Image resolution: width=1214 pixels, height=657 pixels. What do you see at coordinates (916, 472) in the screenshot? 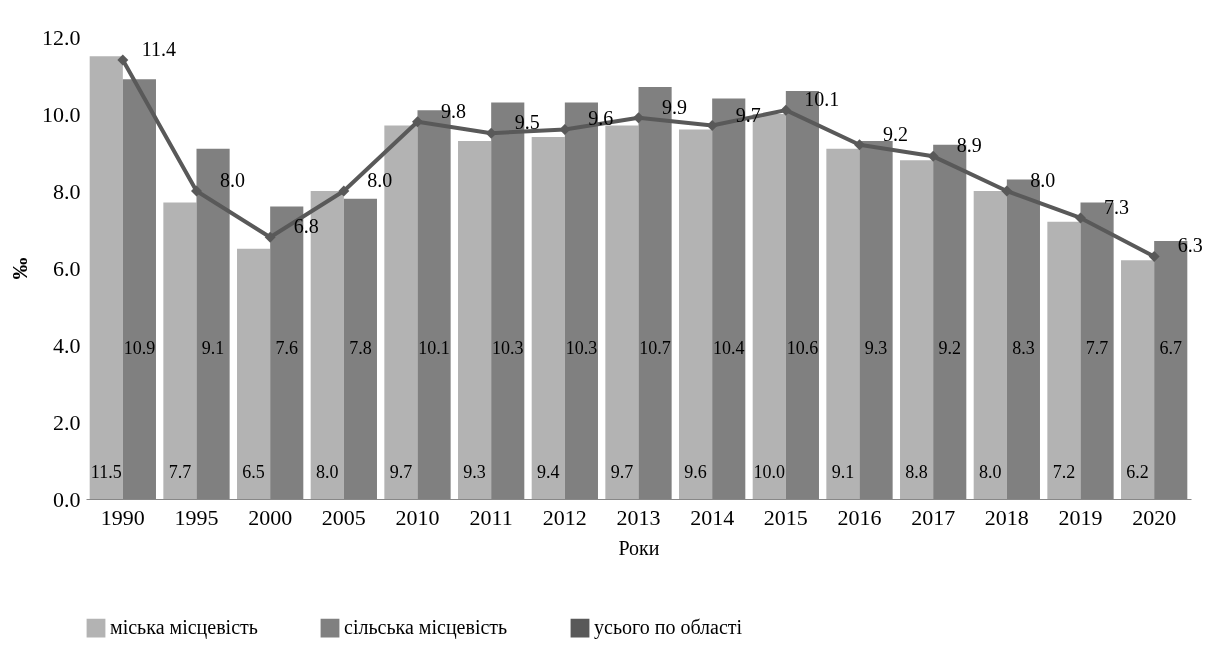
I see `data-label: 8.8` at bounding box center [916, 472].